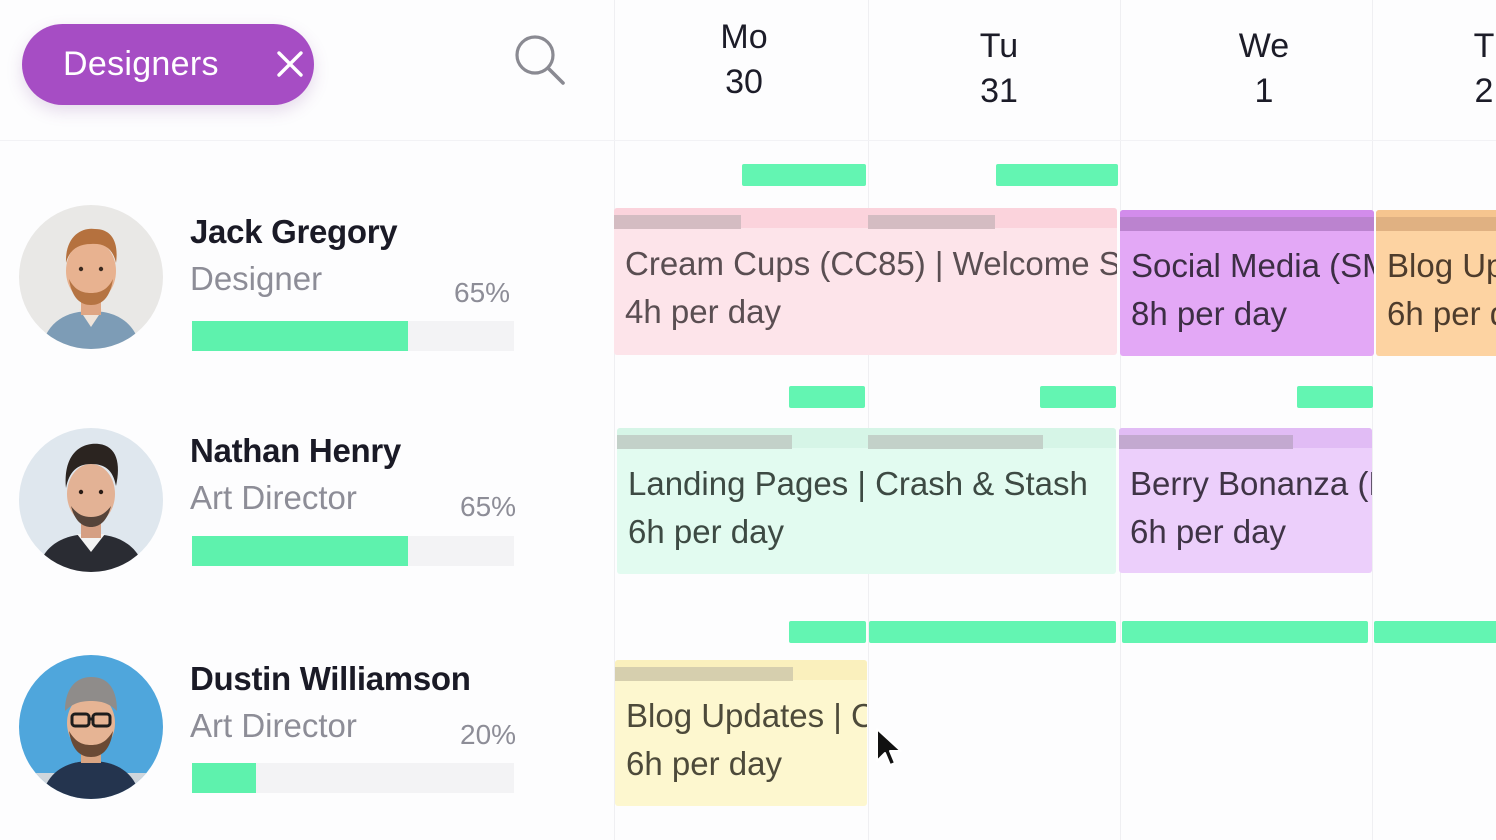  Describe the element at coordinates (295, 450) in the screenshot. I see `person-name: Nathan Henry` at that location.